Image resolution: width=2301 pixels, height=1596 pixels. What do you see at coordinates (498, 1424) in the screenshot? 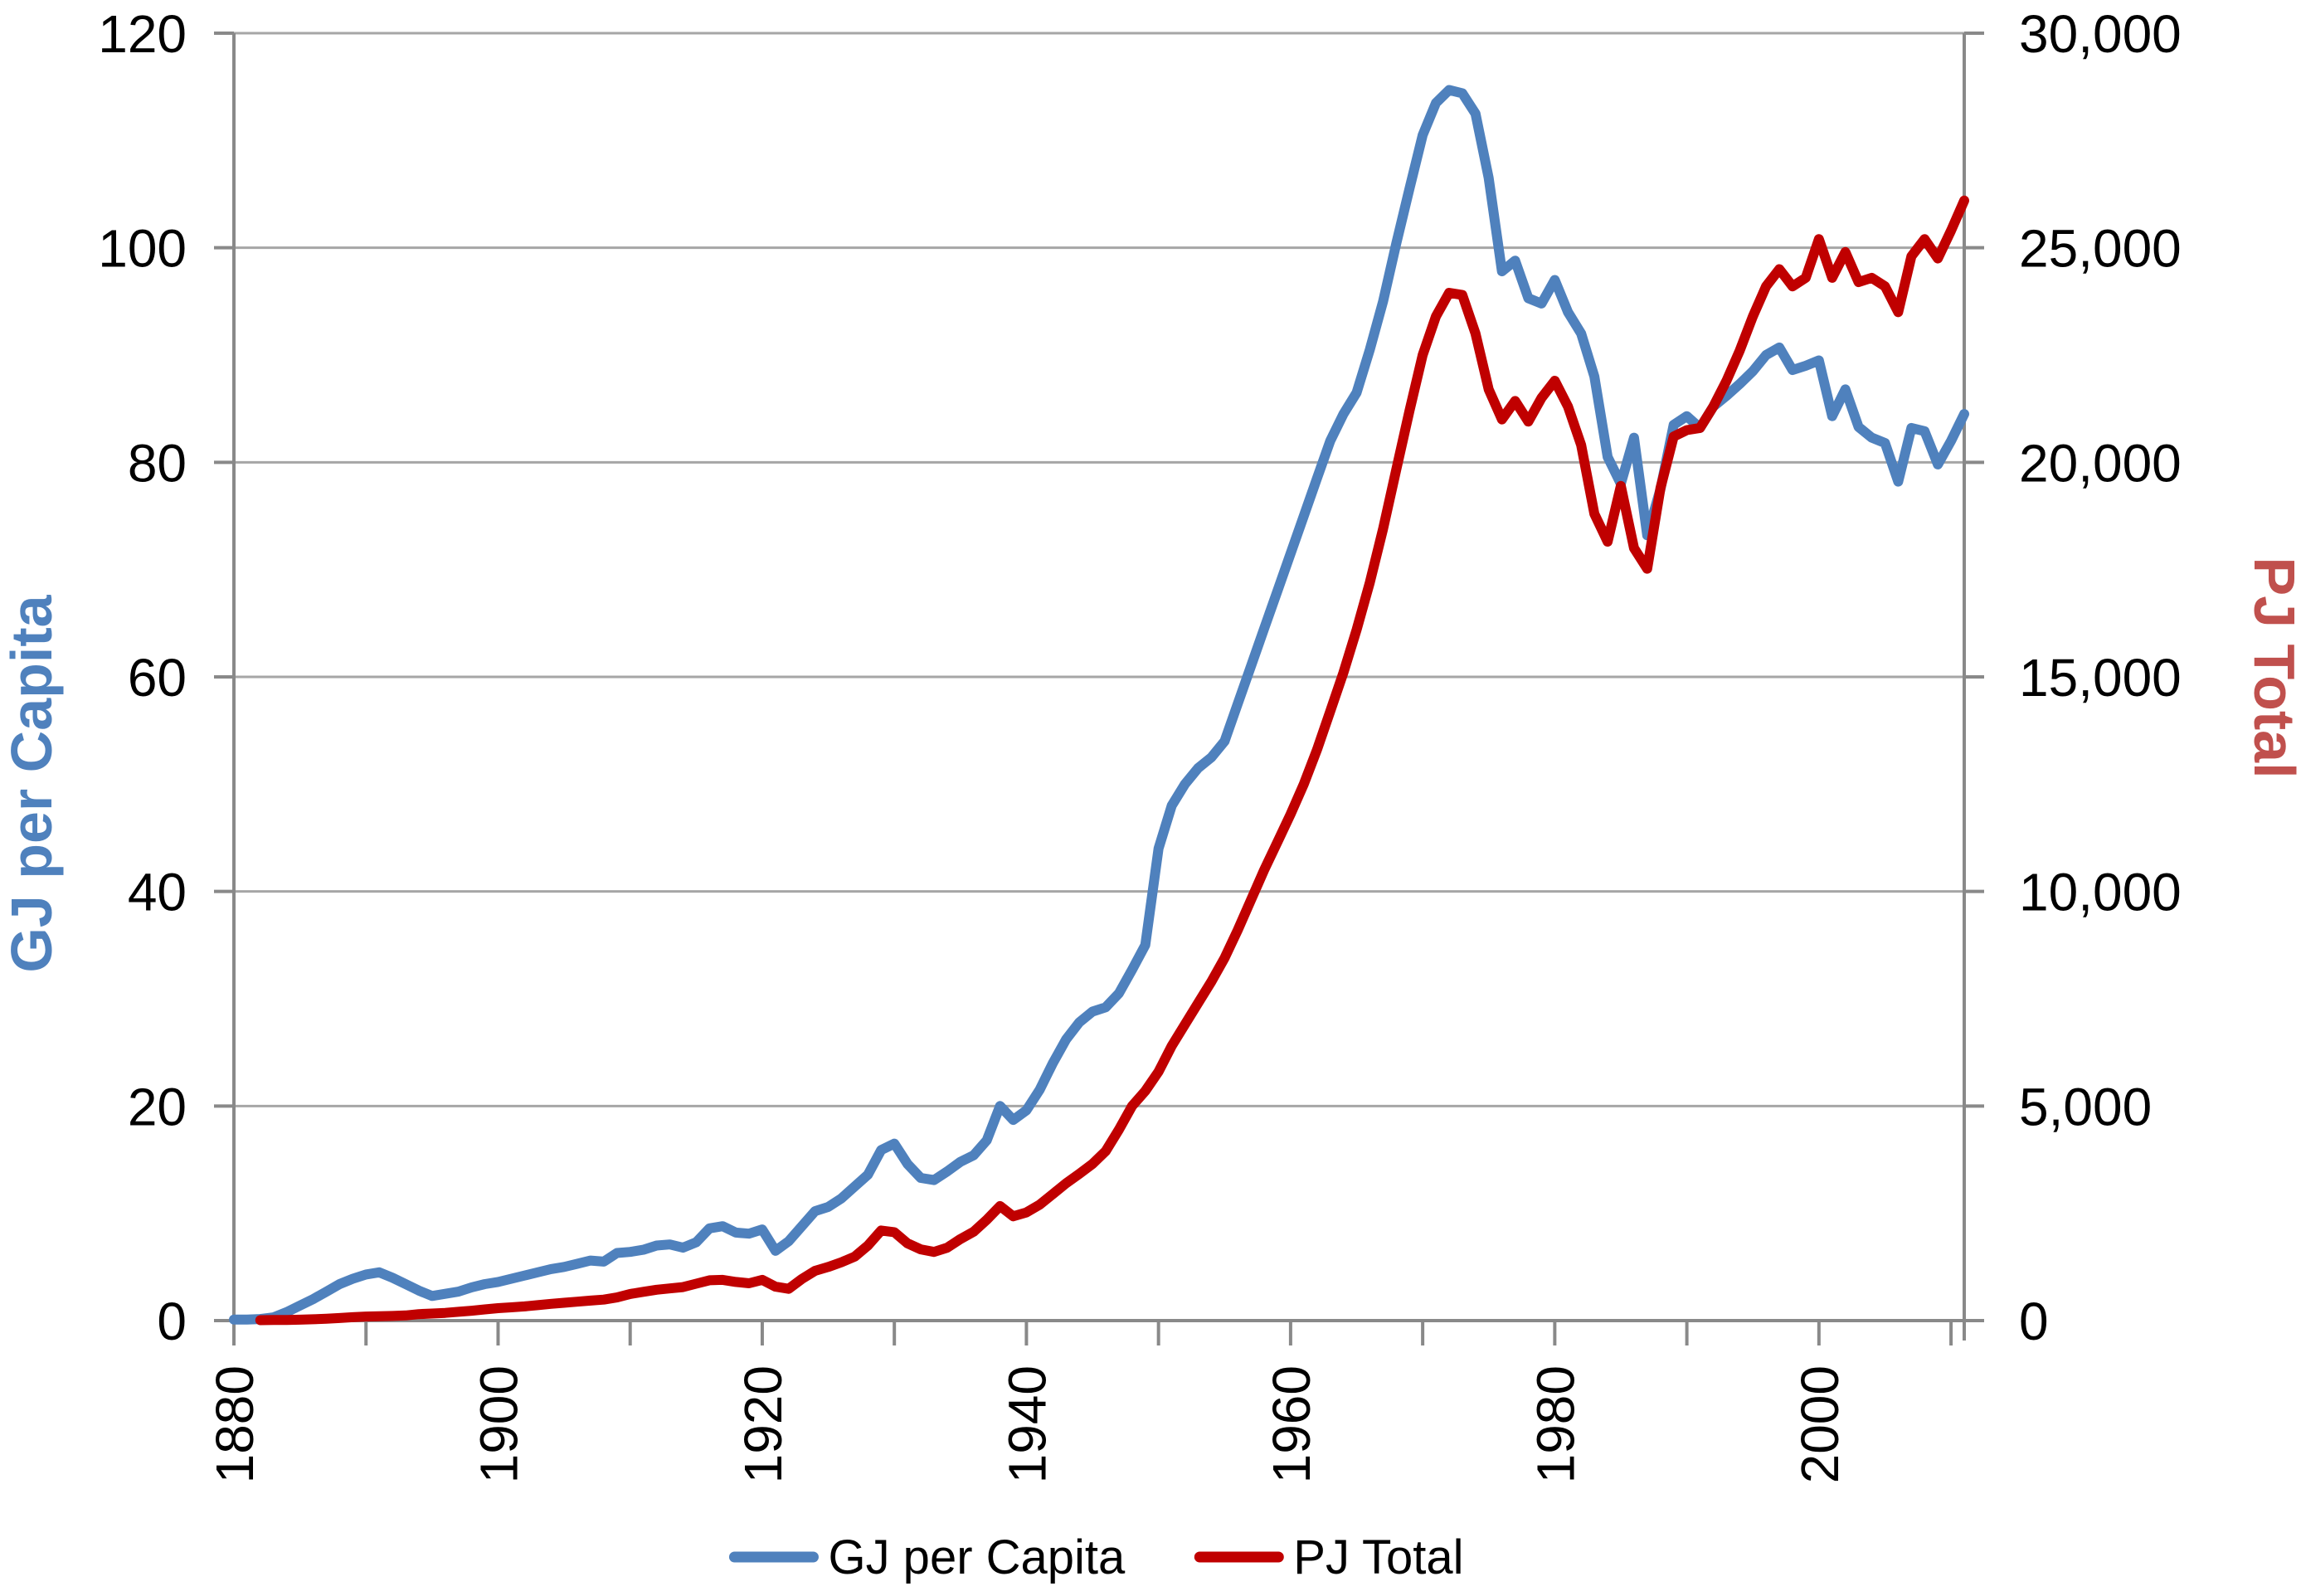
I see `x-axis-tick-label: 1900` at bounding box center [498, 1424].